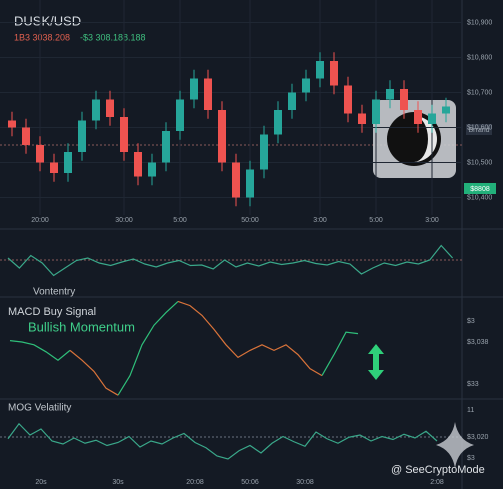 This screenshot has height=489, width=503. What do you see at coordinates (118, 482) in the screenshot?
I see `x-tick-label: 30s` at bounding box center [118, 482].